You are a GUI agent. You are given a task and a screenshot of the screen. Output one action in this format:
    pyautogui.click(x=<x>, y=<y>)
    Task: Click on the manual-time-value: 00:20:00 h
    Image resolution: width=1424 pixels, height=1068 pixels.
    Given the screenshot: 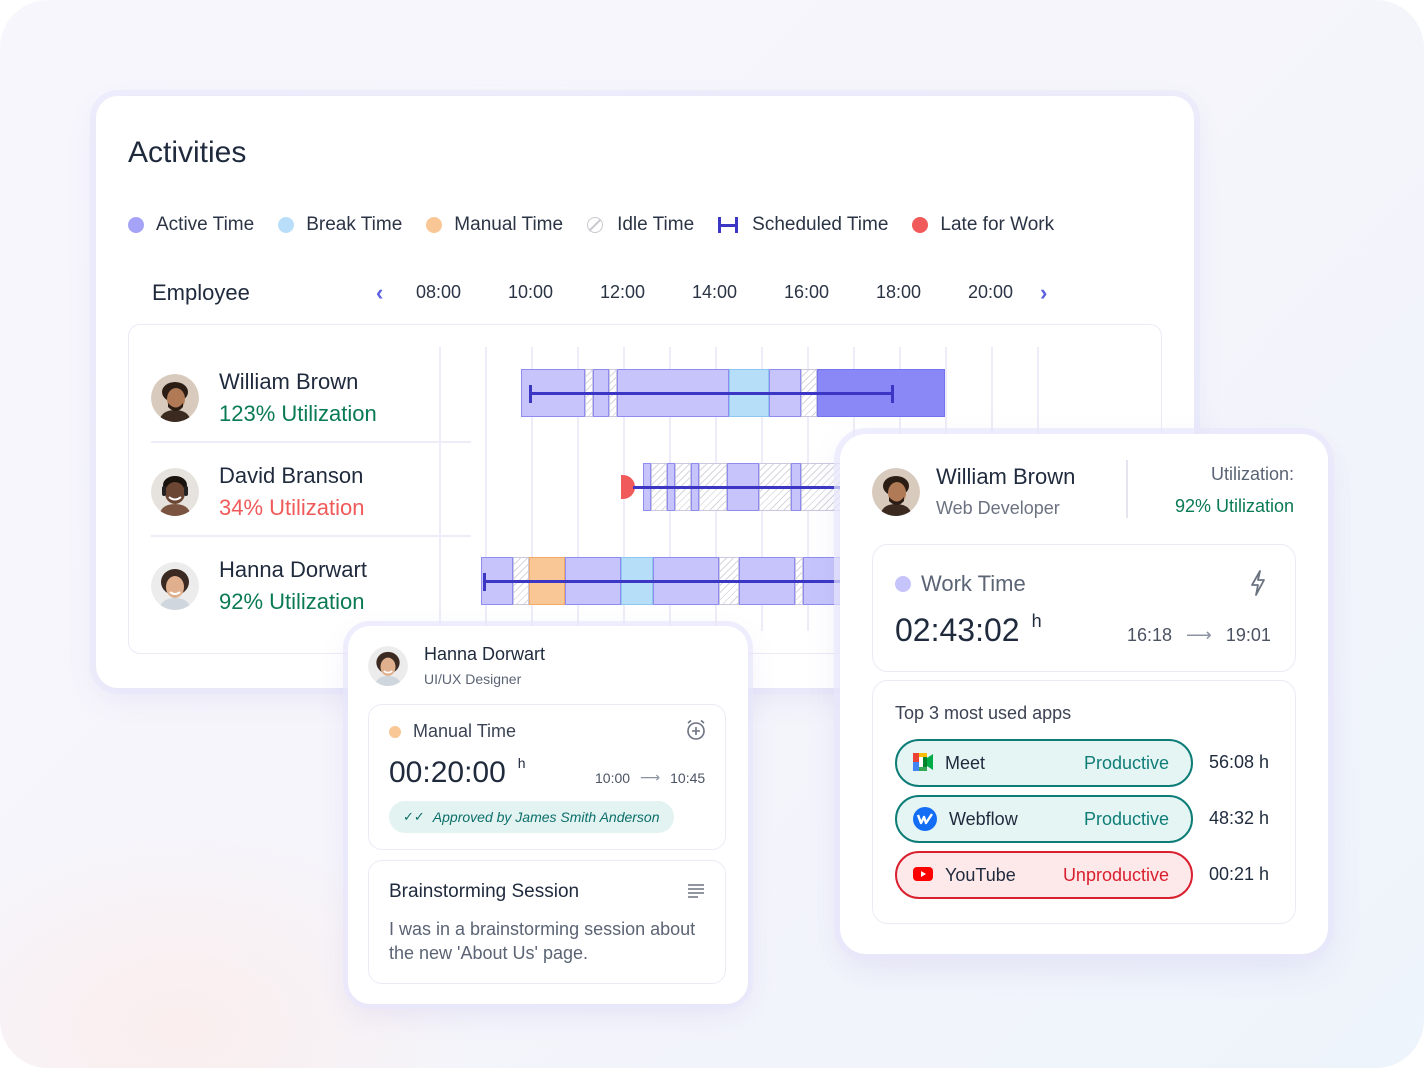 What is the action you would take?
    pyautogui.click(x=457, y=772)
    